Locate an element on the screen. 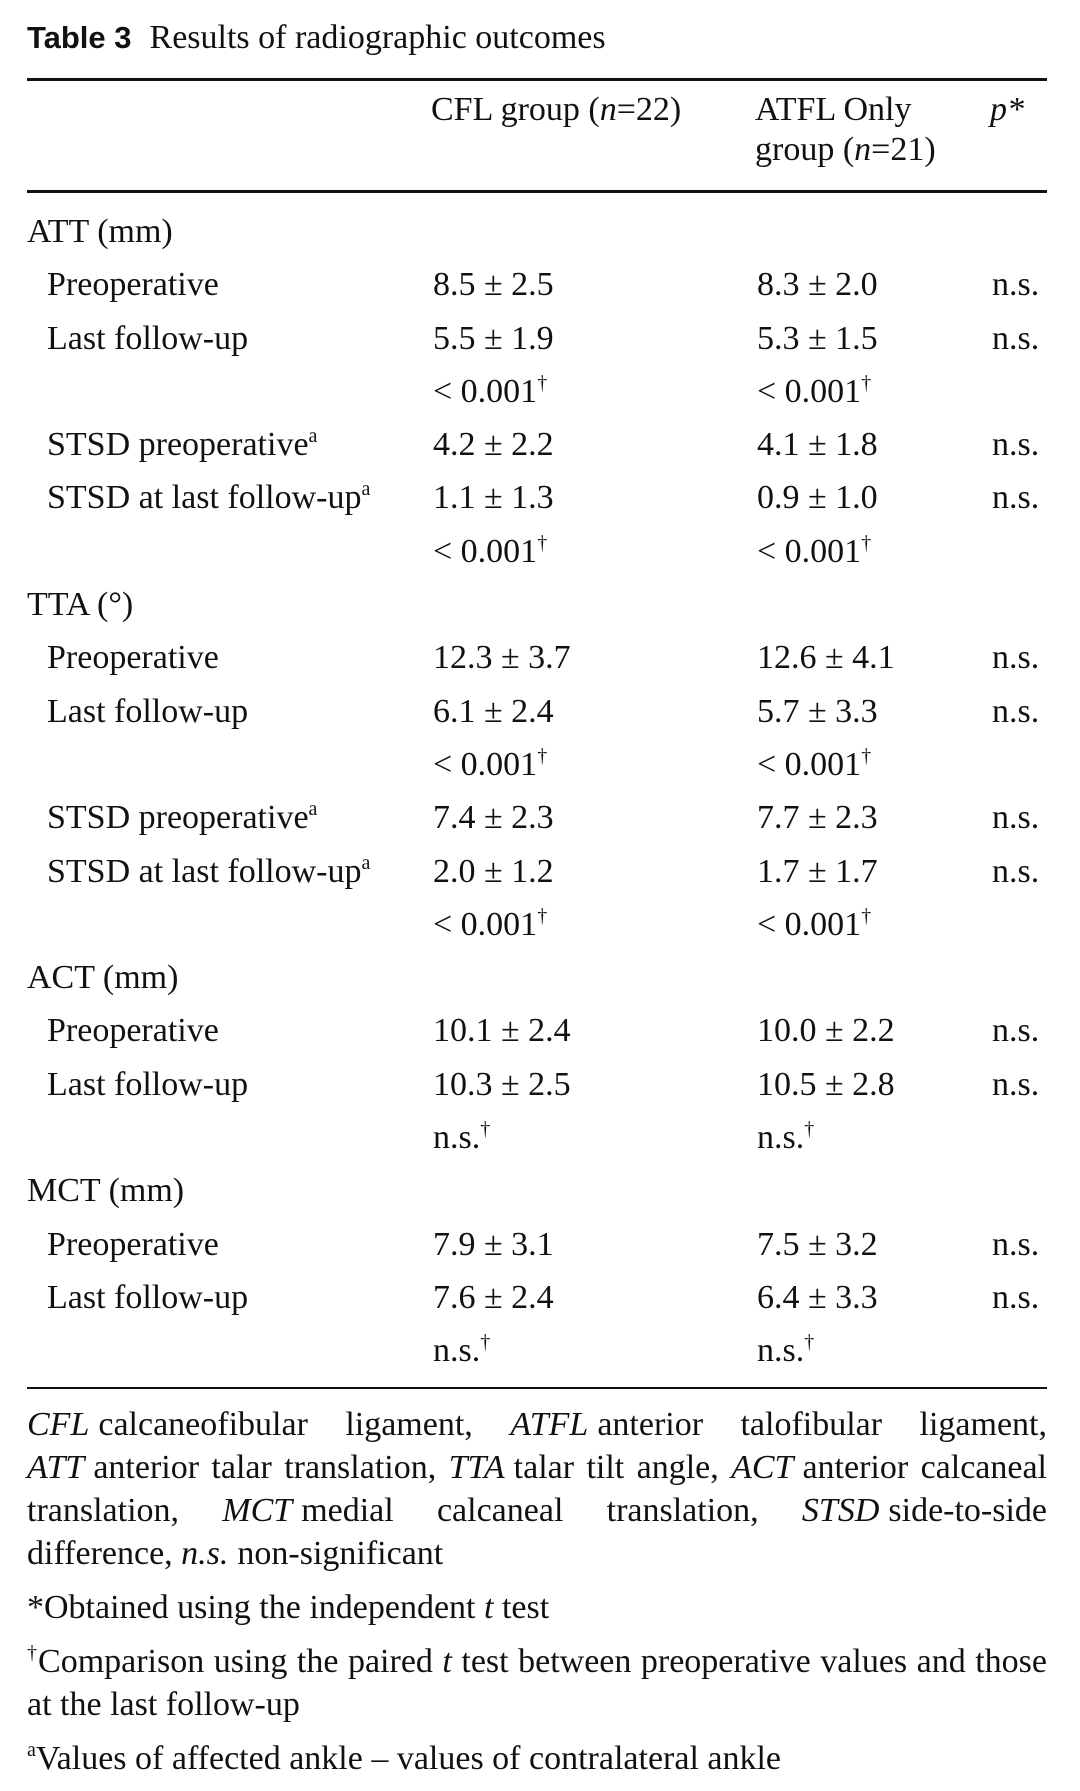 This screenshot has width=1080, height=1791. cell-atfl: 4.1 ± 1.8 is located at coordinates (817, 444).